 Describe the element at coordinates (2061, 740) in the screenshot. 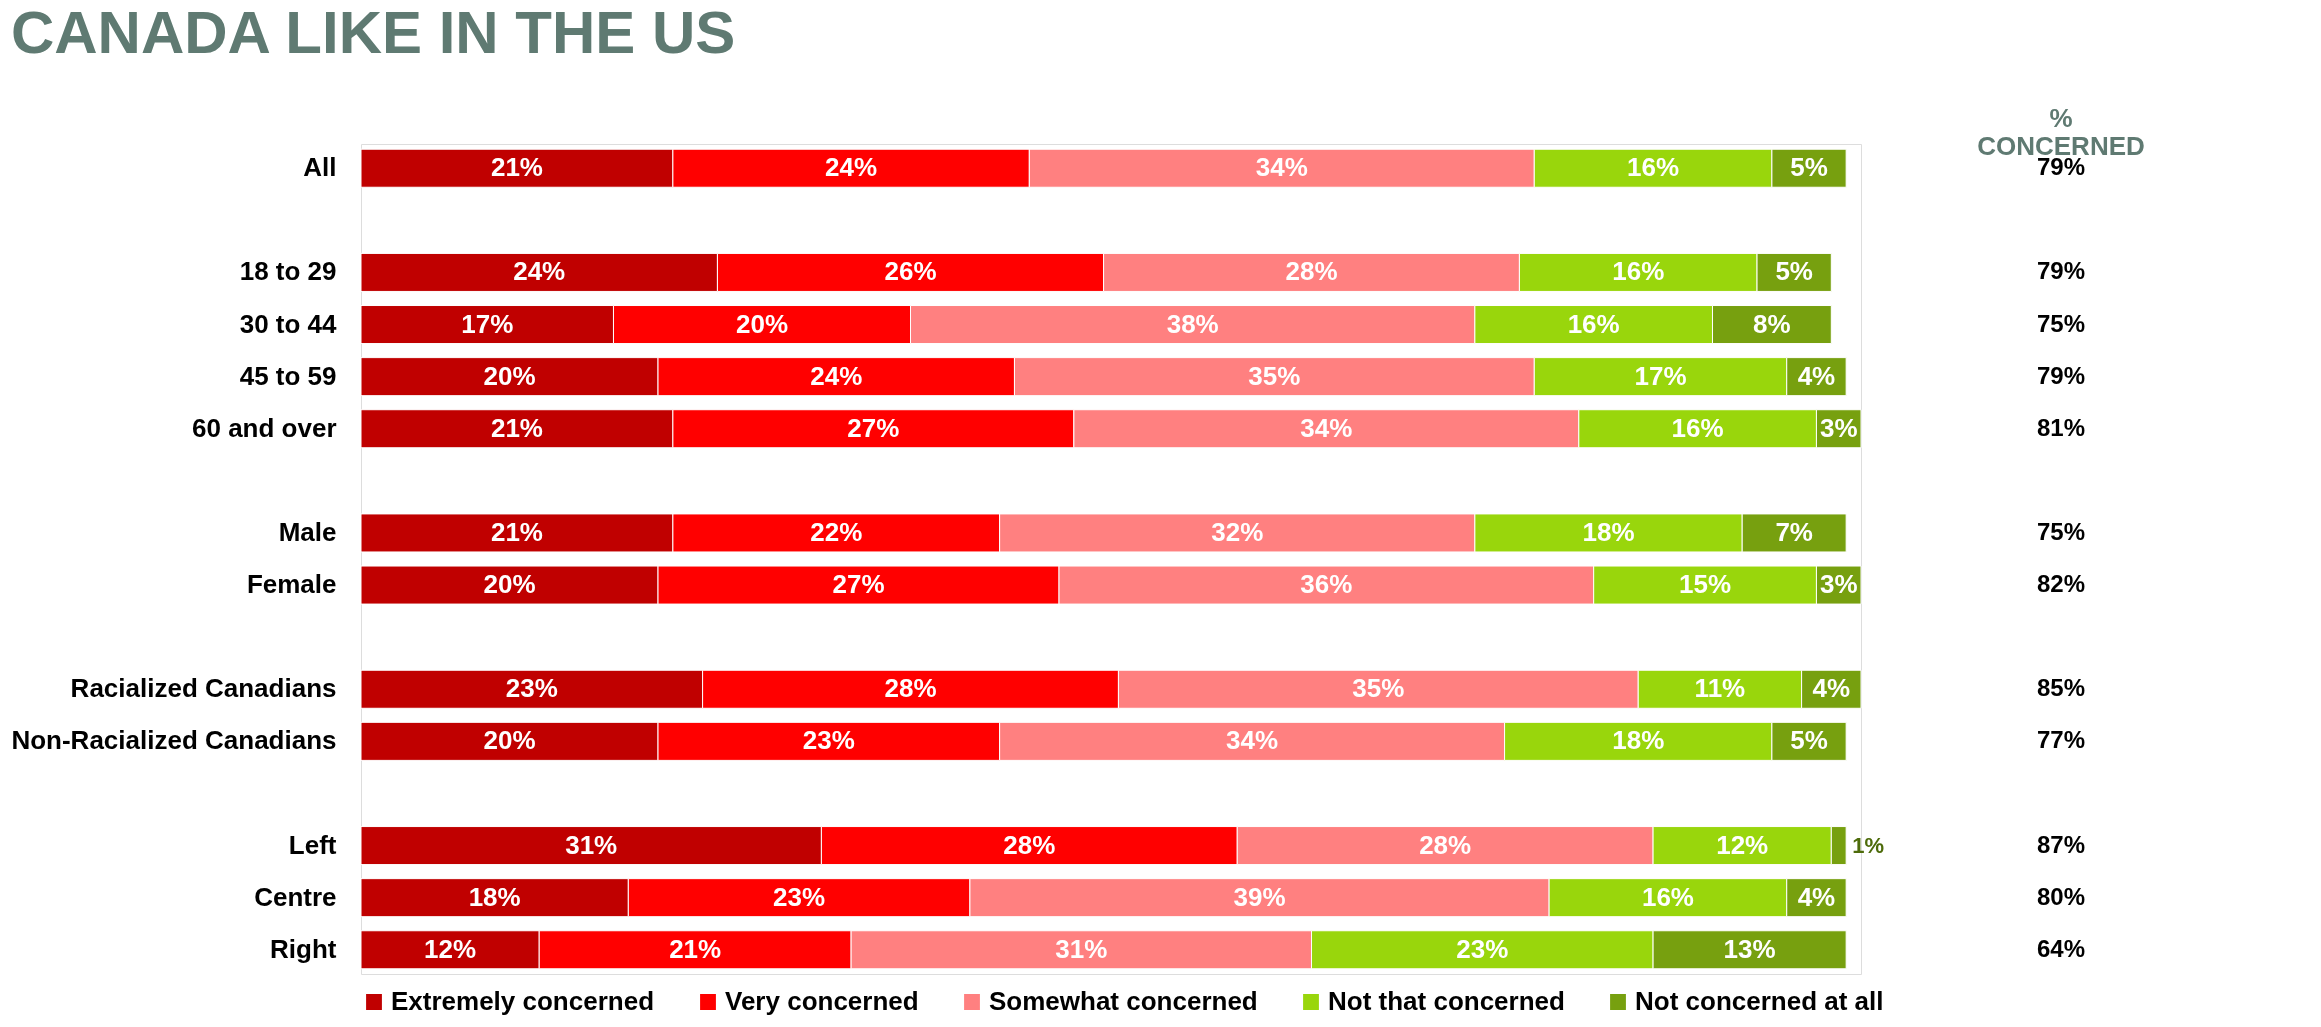

I see `text: 77%` at that location.